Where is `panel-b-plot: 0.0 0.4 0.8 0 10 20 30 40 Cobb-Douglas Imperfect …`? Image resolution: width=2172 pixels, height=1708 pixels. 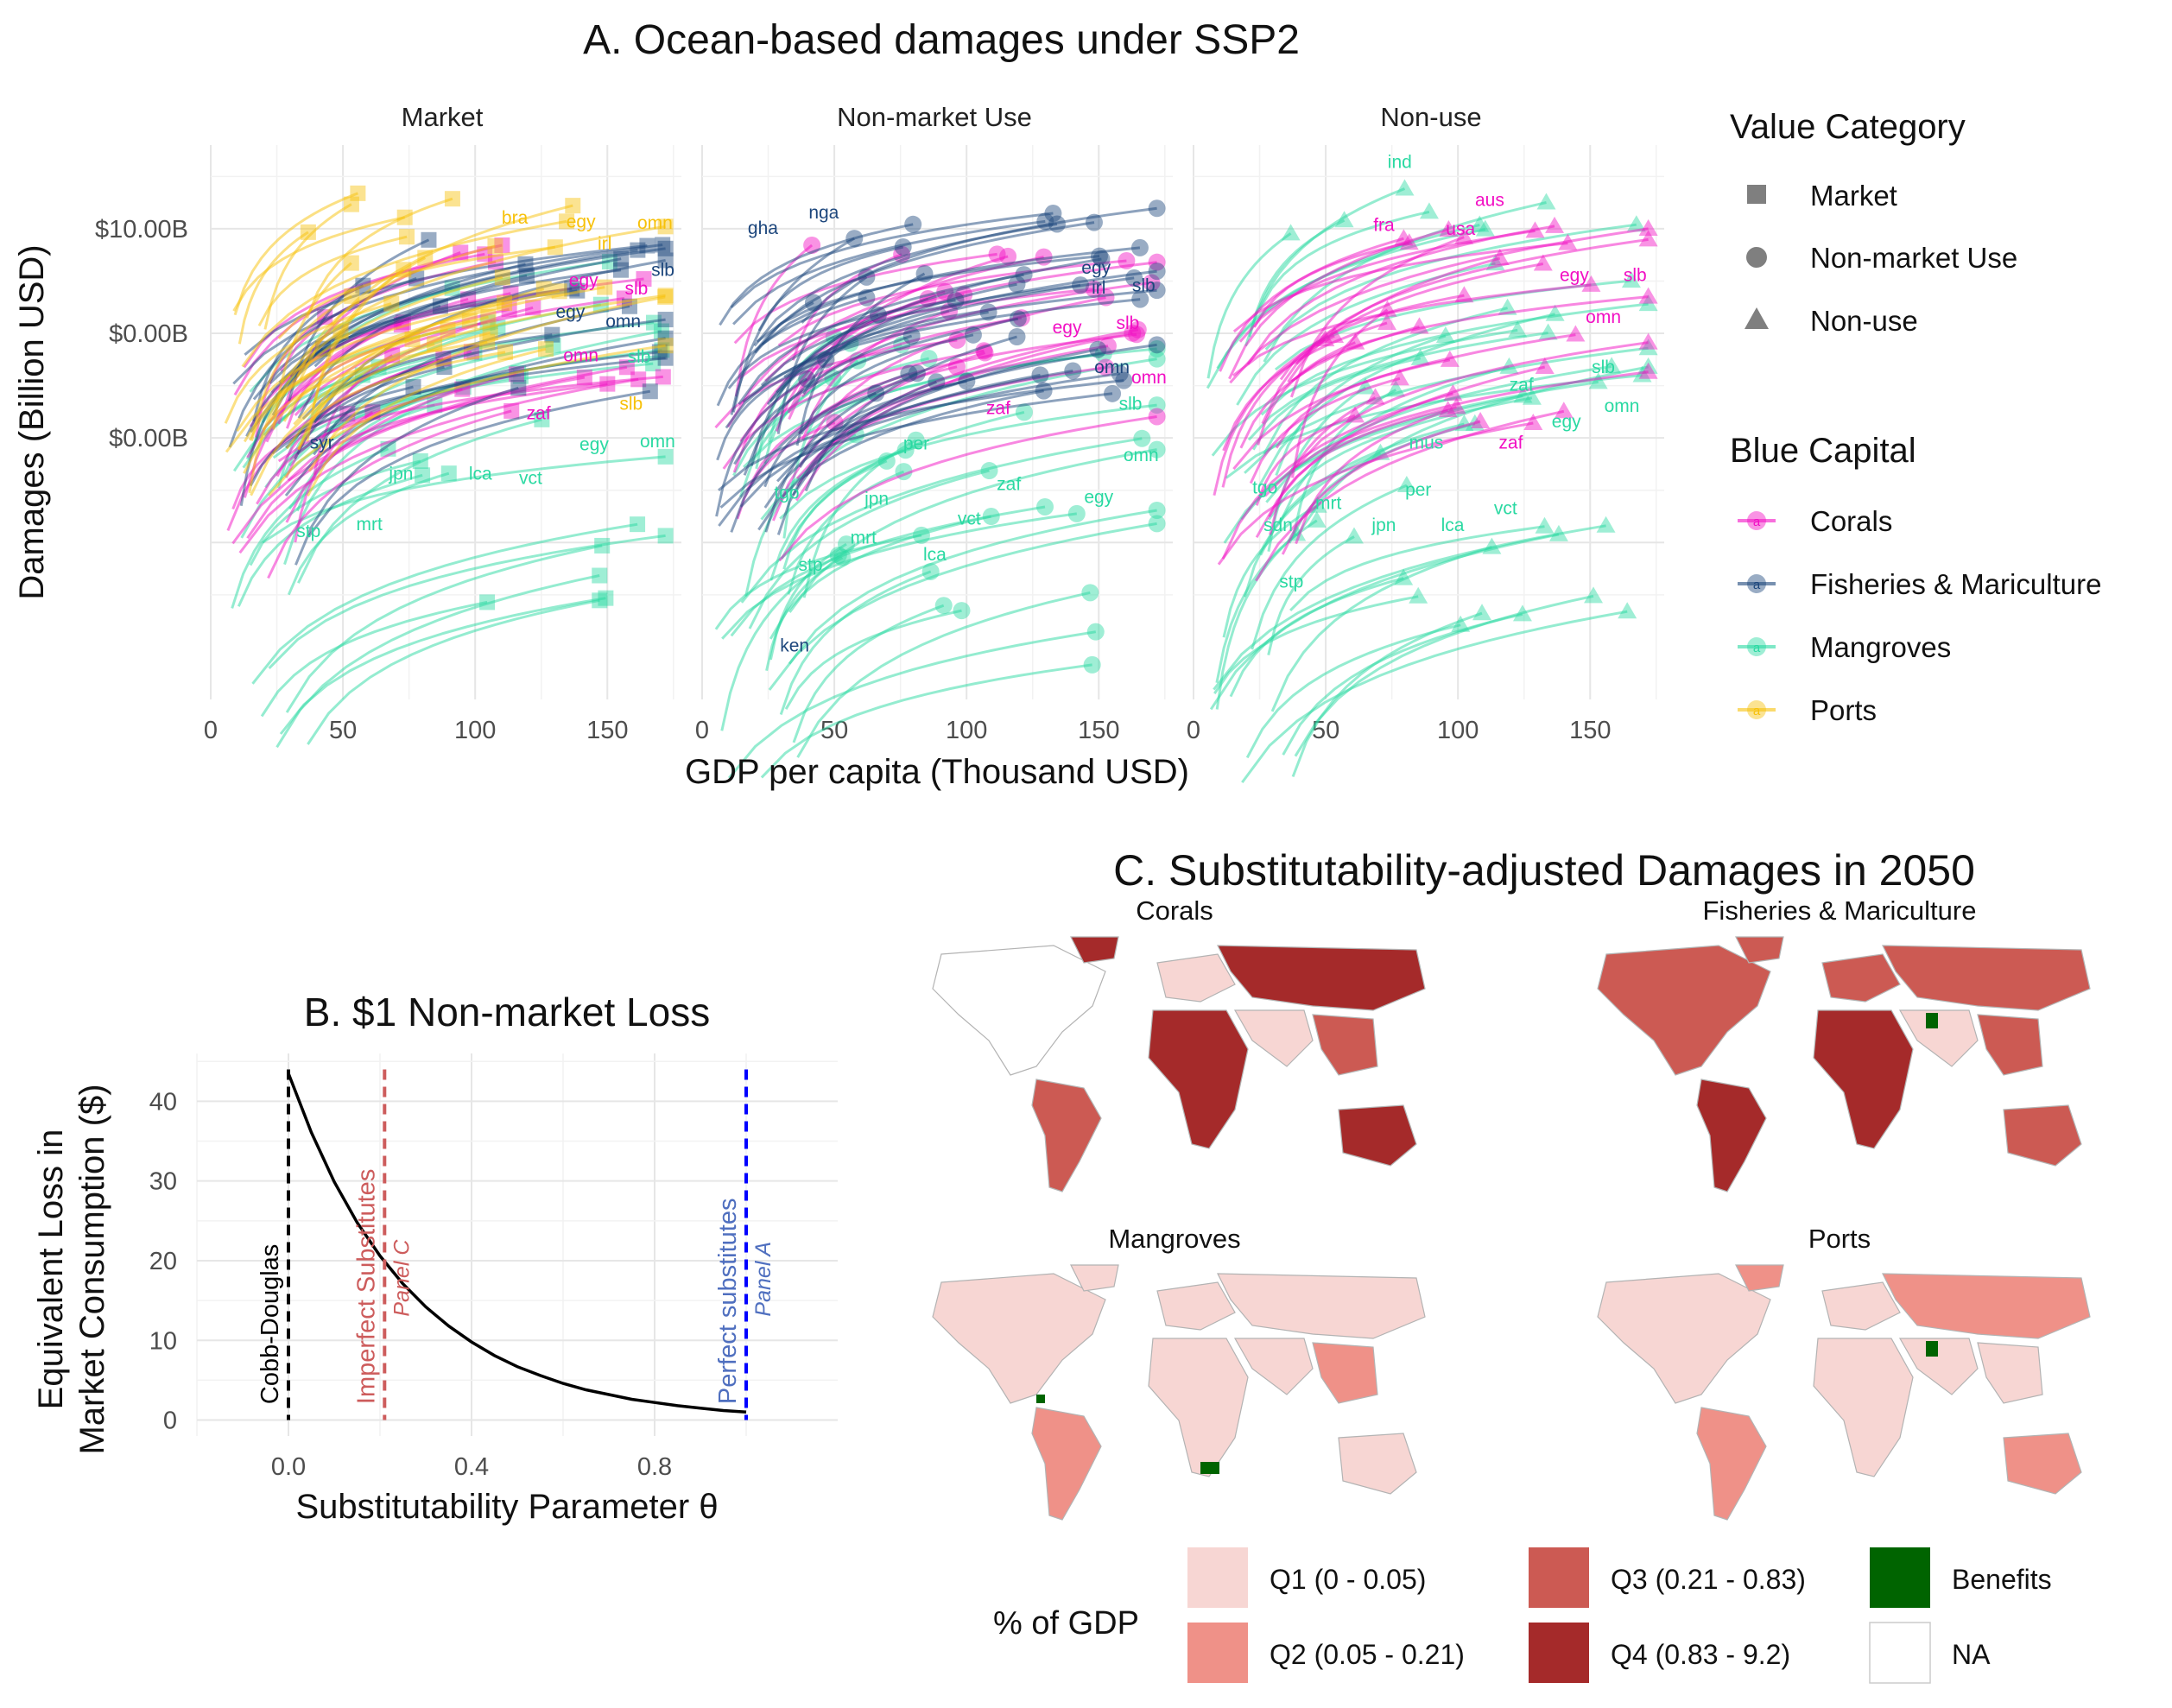
panel-b-plot: 0.0 0.4 0.8 0 10 20 30 40 Cobb-Douglas Imperfect … is located at coordinates (493, 1267).